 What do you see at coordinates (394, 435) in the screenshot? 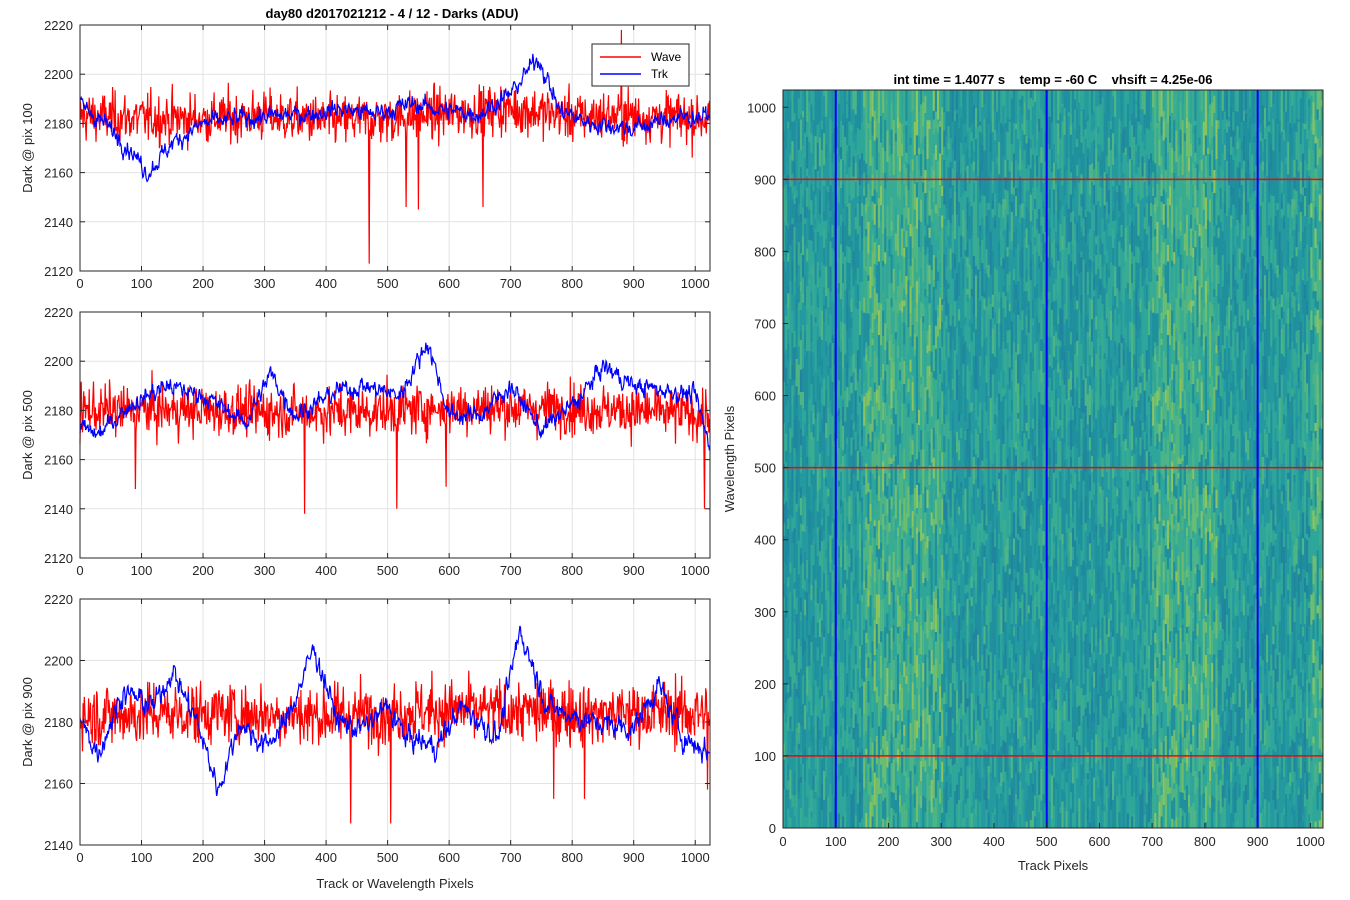
I see `panel-pix500-grid` at bounding box center [394, 435].